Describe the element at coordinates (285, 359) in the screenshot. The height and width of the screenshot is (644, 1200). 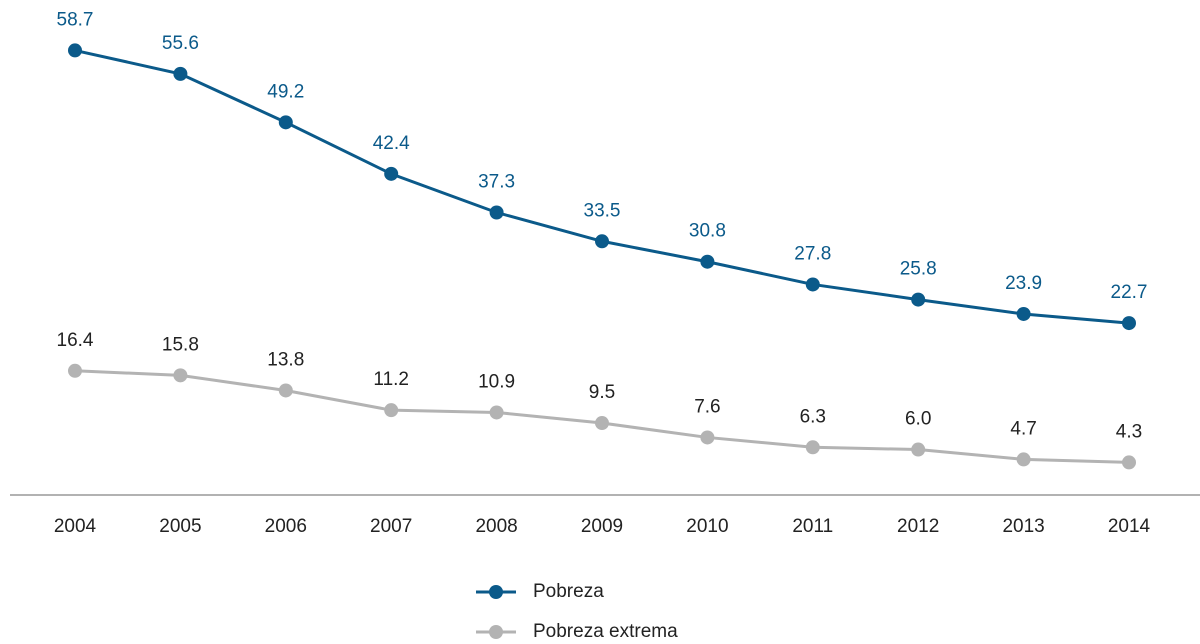
I see `data-label: 13.8` at that location.